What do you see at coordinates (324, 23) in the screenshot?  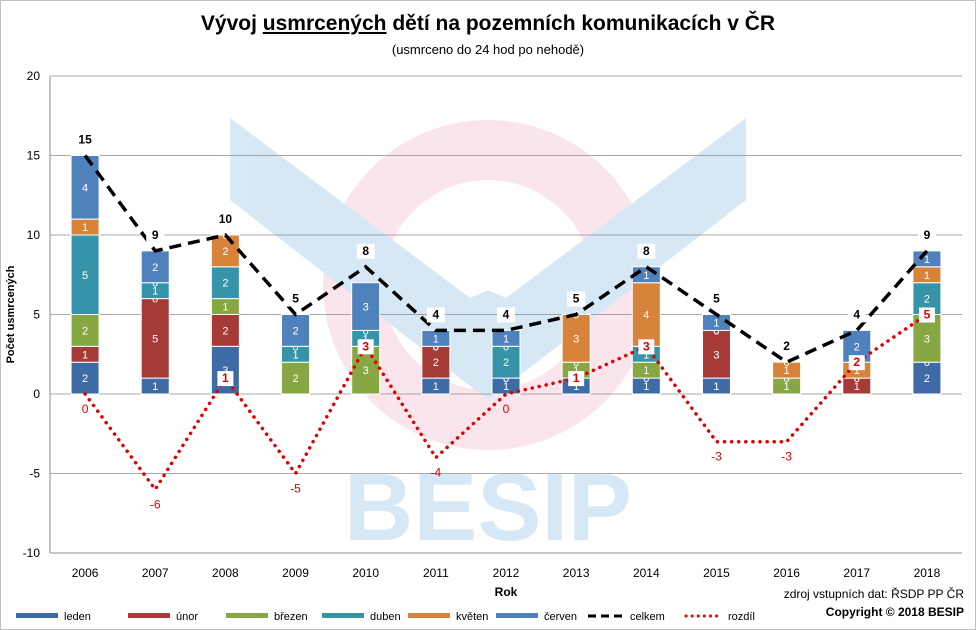 I see `title-underlined: usmrcených` at bounding box center [324, 23].